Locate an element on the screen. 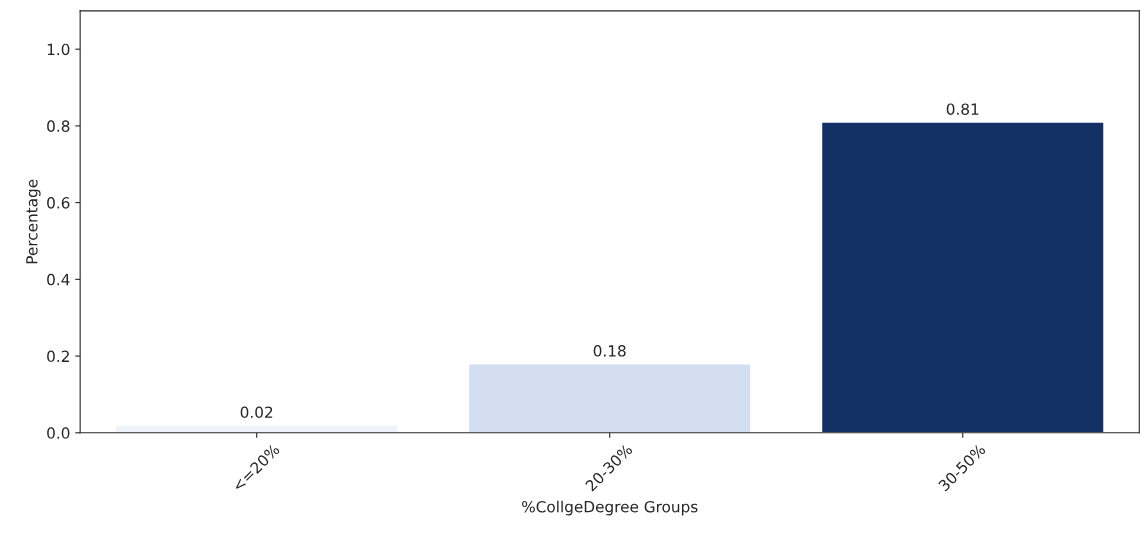  y-tick-label: 0.4 is located at coordinates (58, 279).